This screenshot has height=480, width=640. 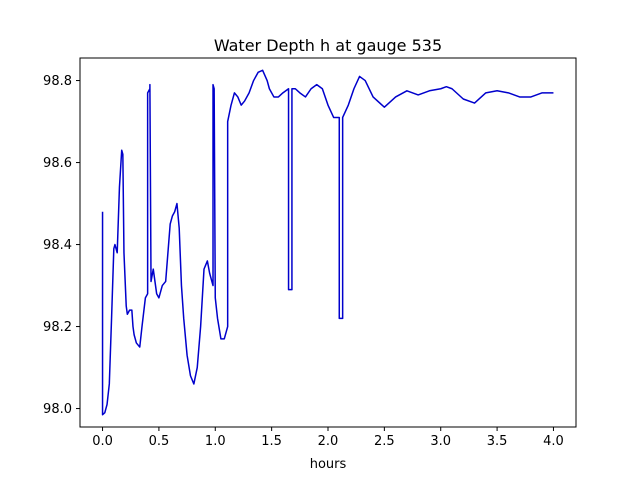 I want to click on y-tick-label: 98.0, so click(x=57, y=409).